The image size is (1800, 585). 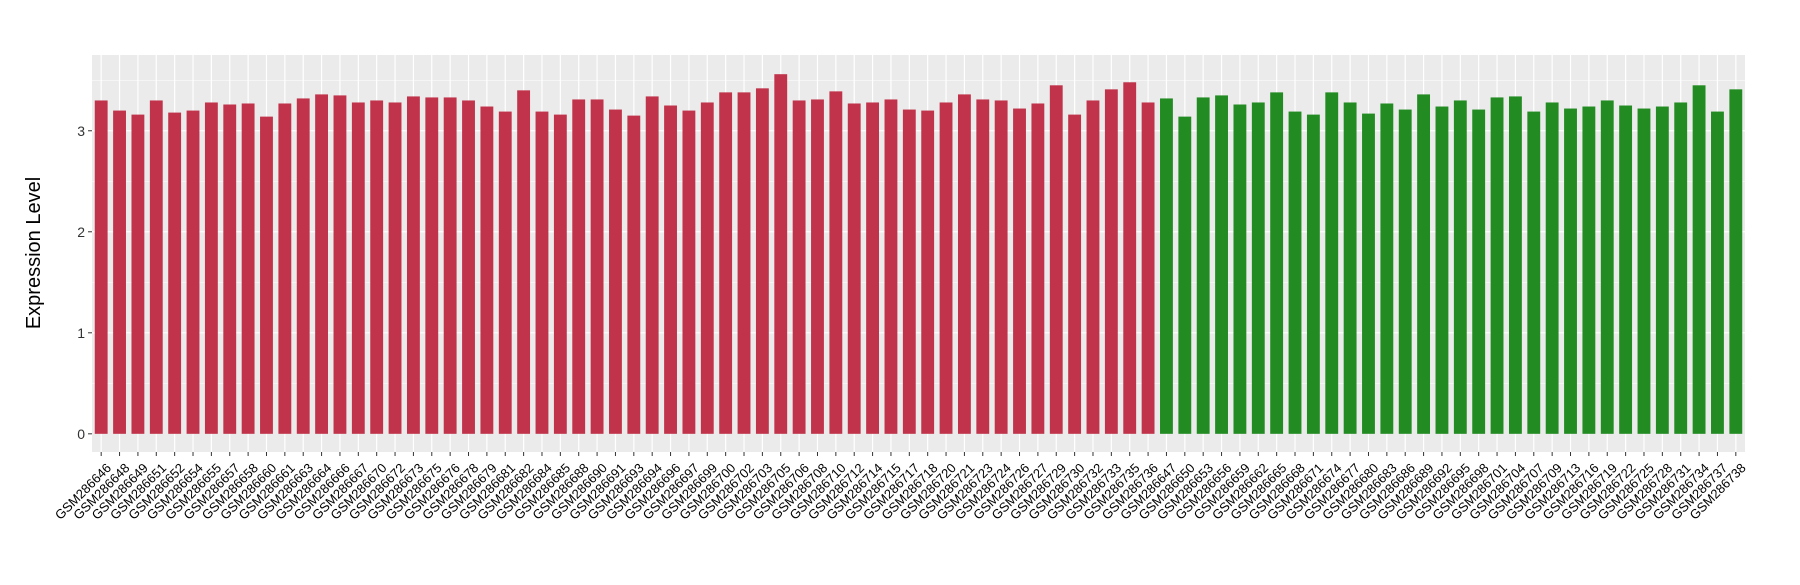 What do you see at coordinates (1019, 271) in the screenshot?
I see `bar-GSM286726` at bounding box center [1019, 271].